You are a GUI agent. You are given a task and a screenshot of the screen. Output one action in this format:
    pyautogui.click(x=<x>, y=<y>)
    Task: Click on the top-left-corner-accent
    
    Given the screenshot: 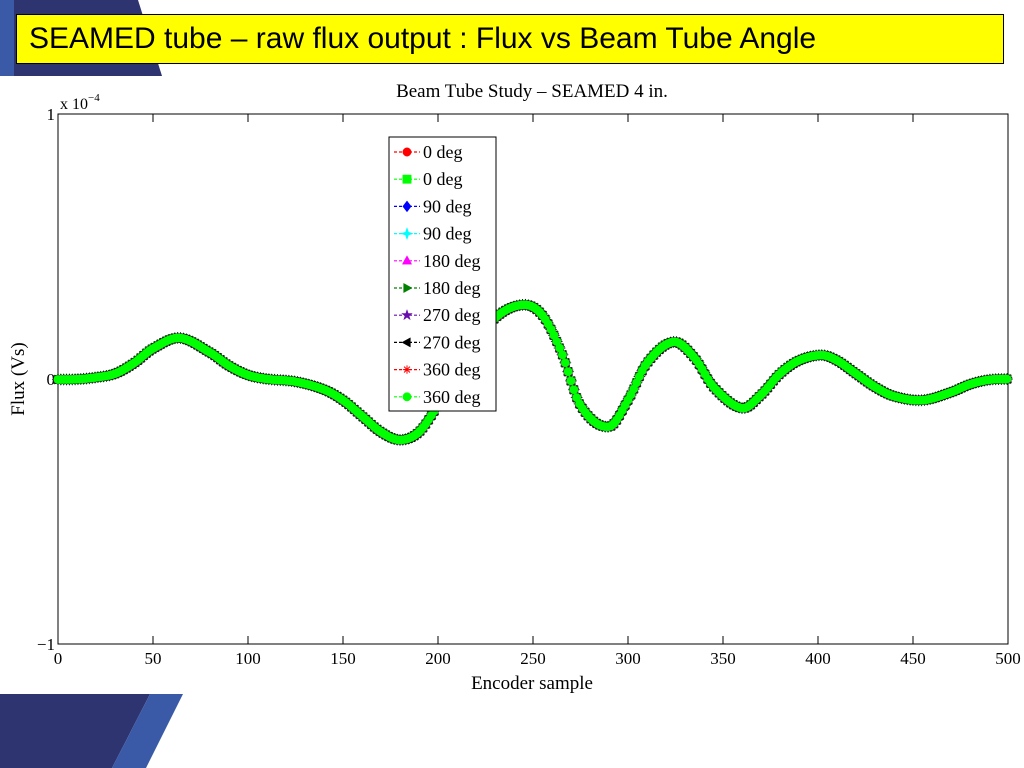 What is the action you would take?
    pyautogui.click(x=7, y=38)
    